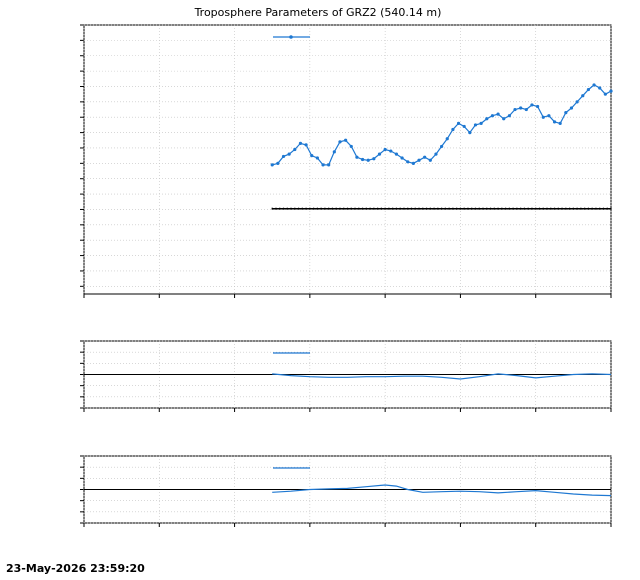 This screenshot has width=640, height=580. I want to click on footer-timestamp: 23-May-2026 23:59:20, so click(75, 568).